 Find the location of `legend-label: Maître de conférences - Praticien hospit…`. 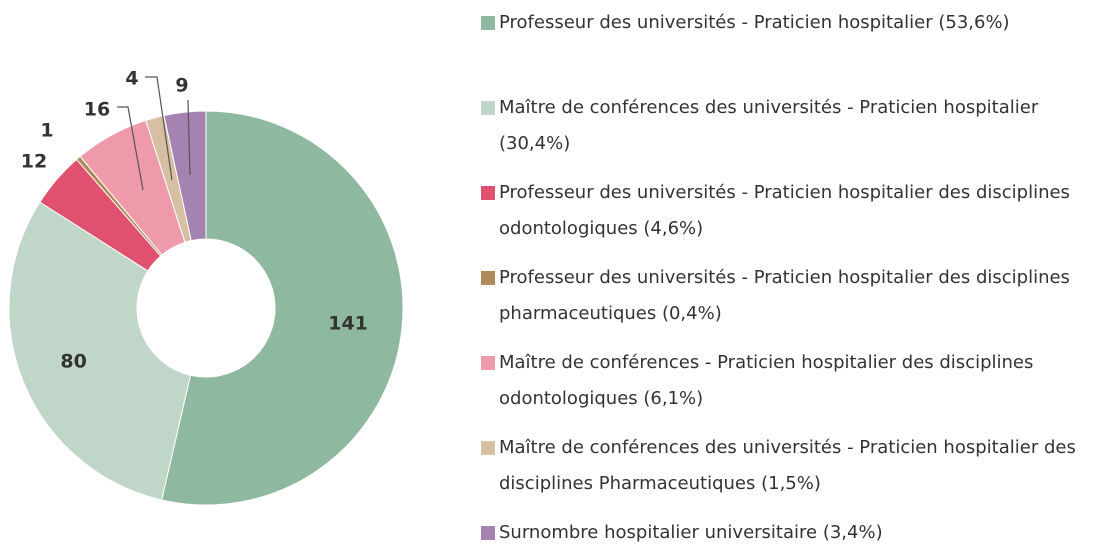

legend-label: Maître de conférences - Praticien hospit… is located at coordinates (766, 380).